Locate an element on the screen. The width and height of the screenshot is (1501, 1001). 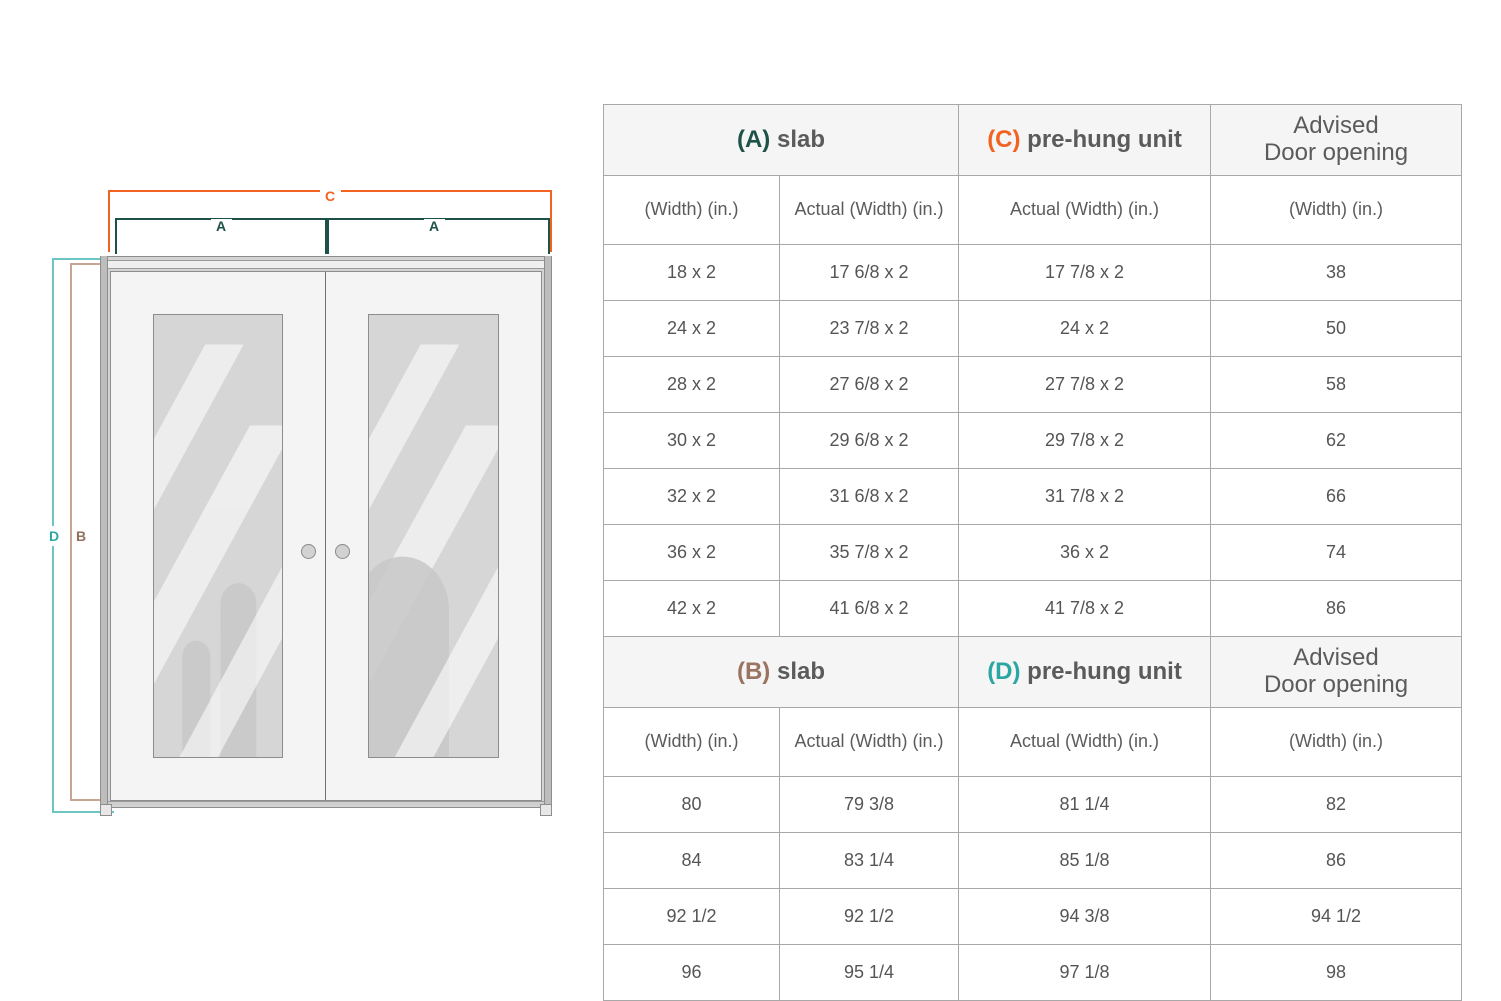
group-label-c: (C) is located at coordinates (1004, 139).